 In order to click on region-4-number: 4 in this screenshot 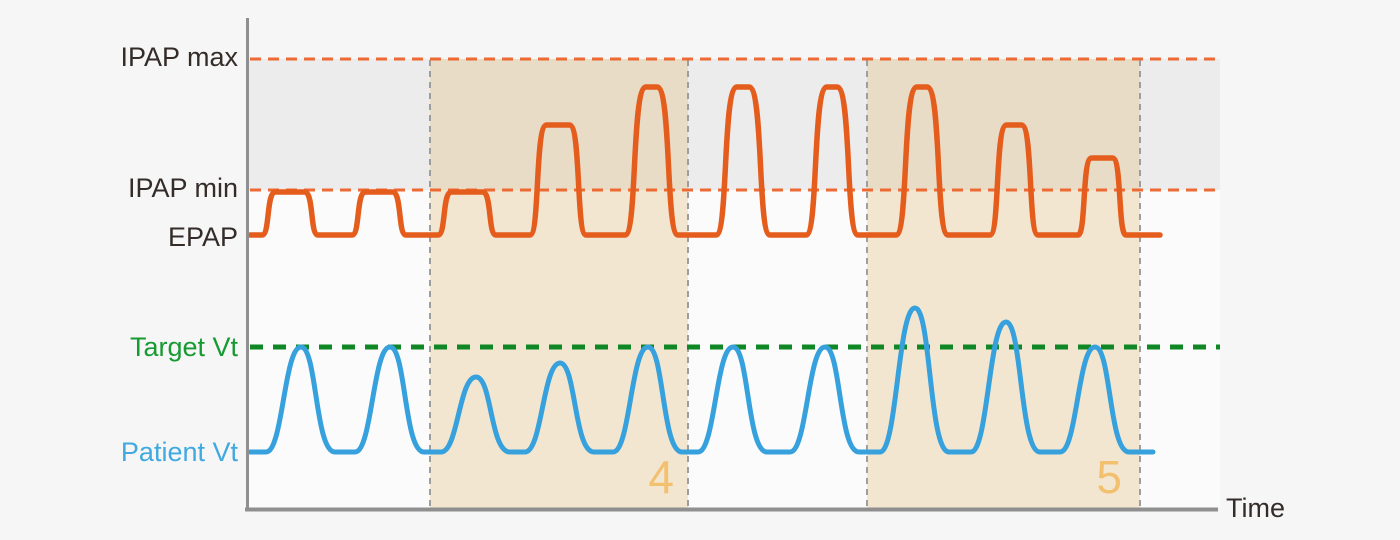, I will do `click(661, 477)`.